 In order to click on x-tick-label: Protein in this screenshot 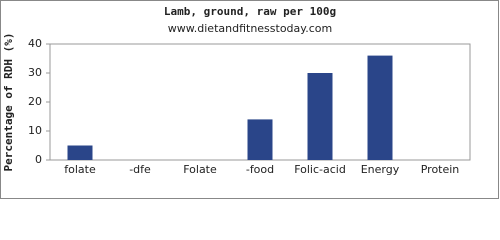, I will do `click(440, 169)`.